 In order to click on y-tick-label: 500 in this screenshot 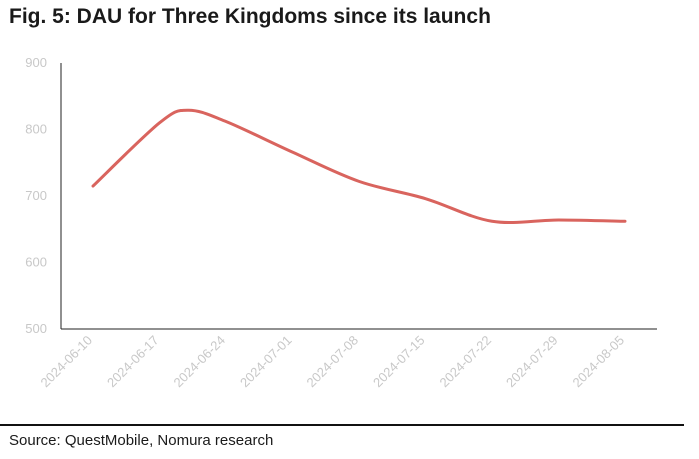, I will do `click(36, 328)`.